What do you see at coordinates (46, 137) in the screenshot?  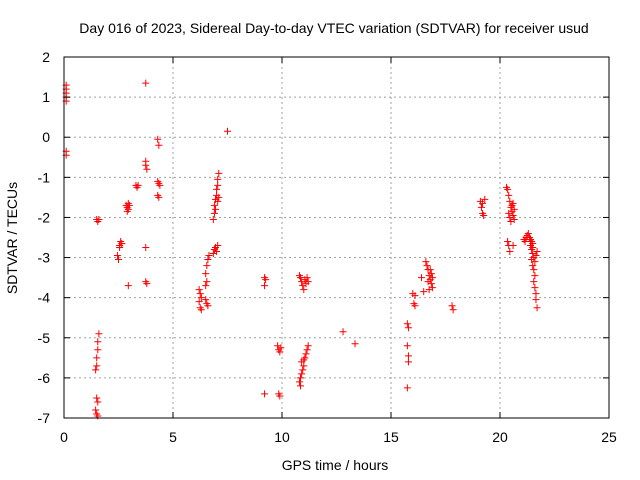 I see `y-tick-label: 0` at bounding box center [46, 137].